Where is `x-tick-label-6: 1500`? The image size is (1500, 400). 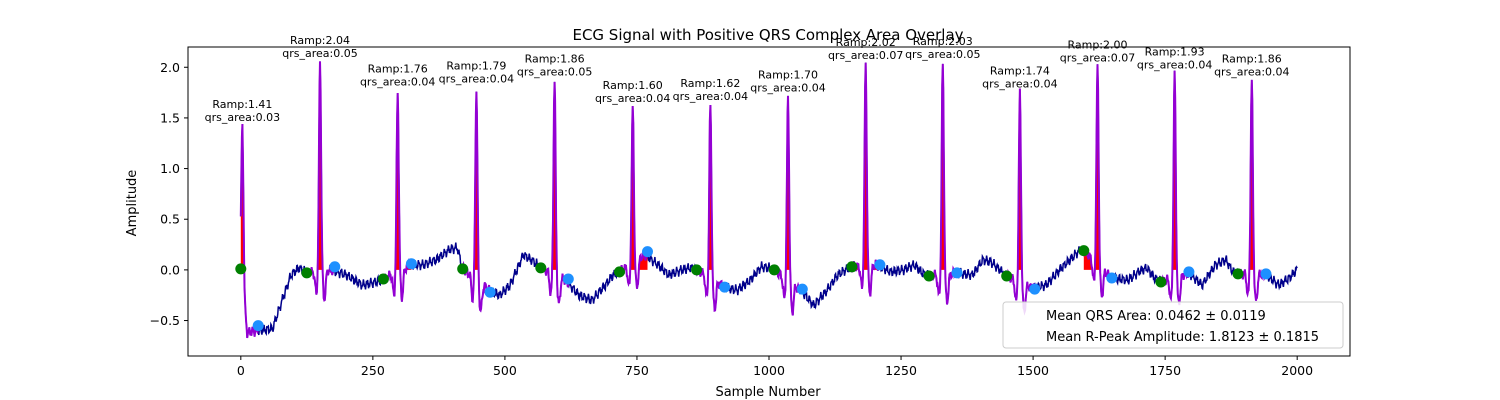
x-tick-label-6: 1500 is located at coordinates (1033, 370).